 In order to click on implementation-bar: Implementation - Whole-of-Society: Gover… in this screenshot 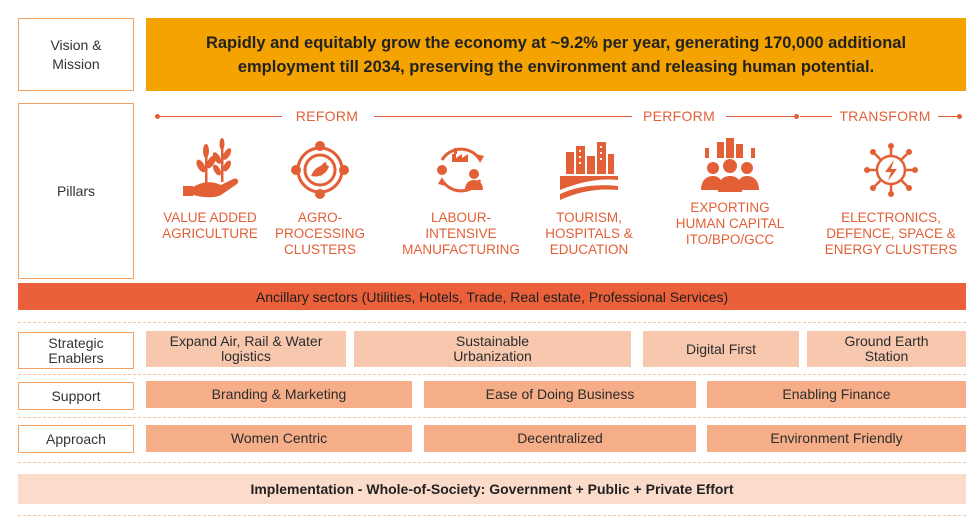, I will do `click(492, 489)`.